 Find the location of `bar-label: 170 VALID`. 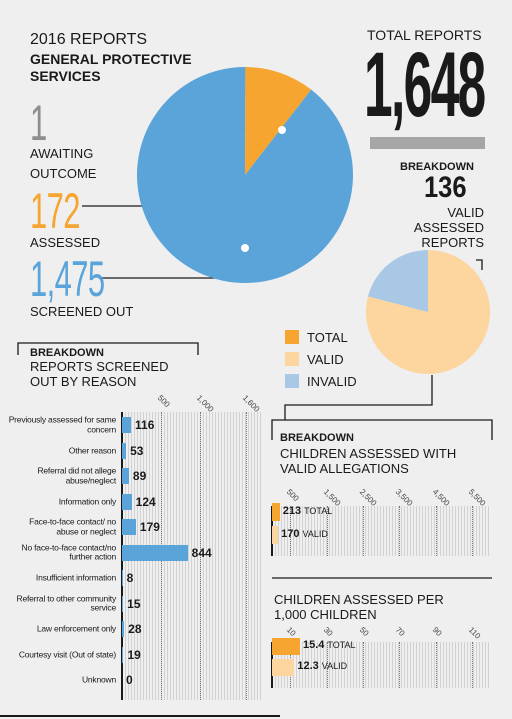

bar-label: 170 VALID is located at coordinates (304, 534).